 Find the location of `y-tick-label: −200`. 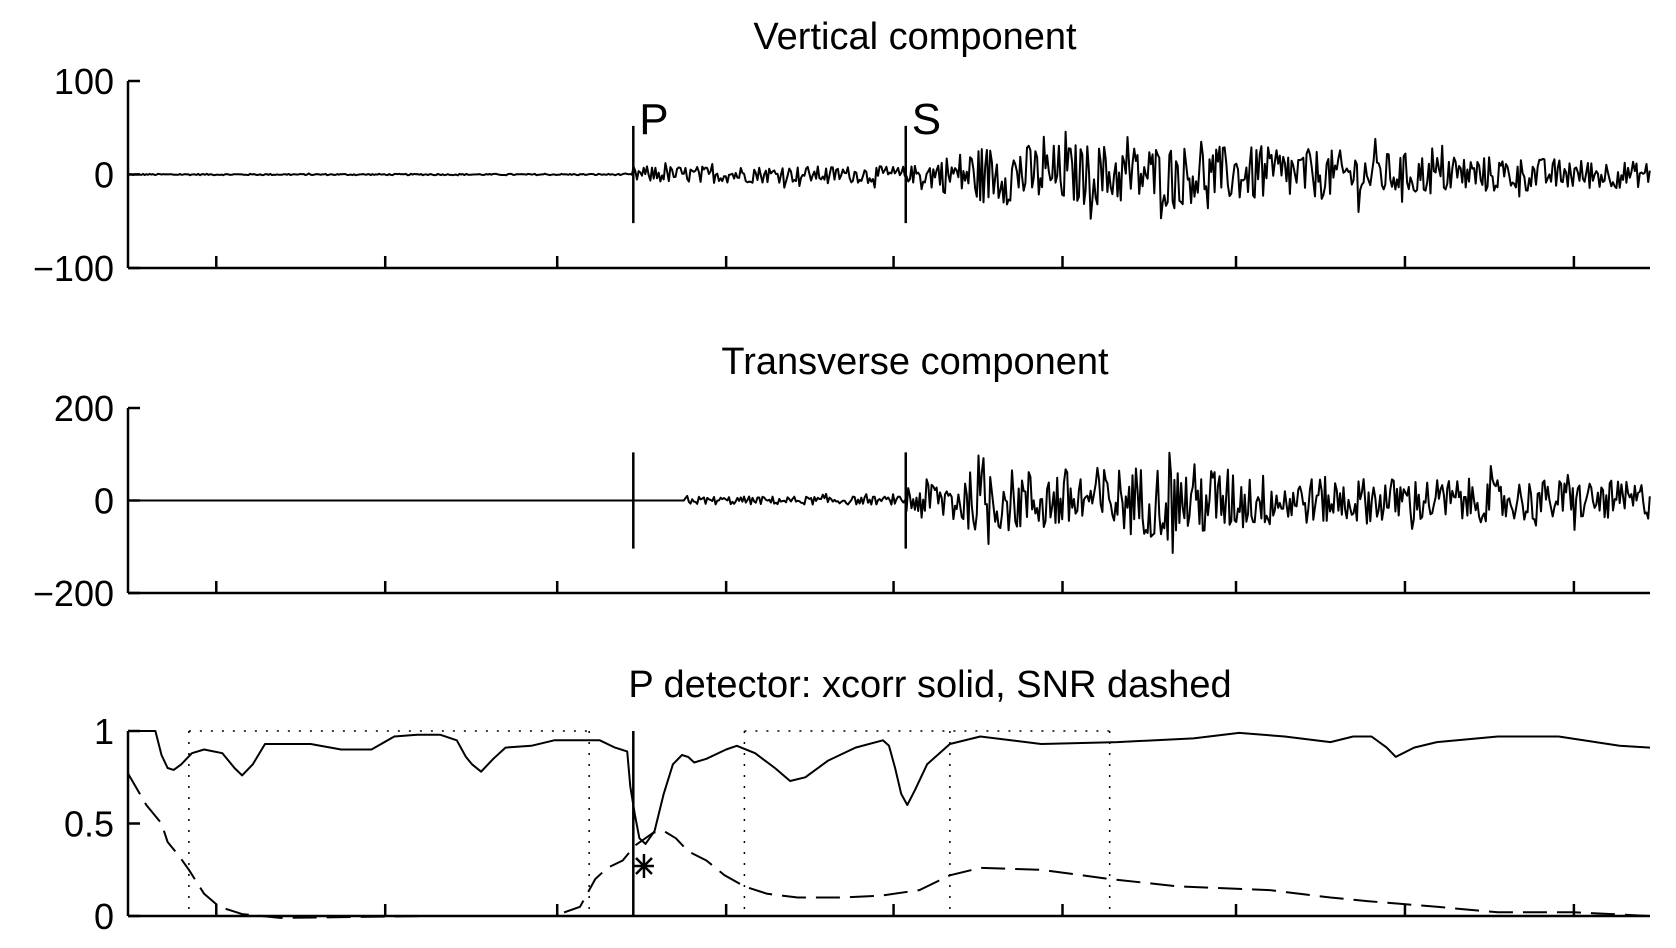

y-tick-label: −200 is located at coordinates (73, 593).